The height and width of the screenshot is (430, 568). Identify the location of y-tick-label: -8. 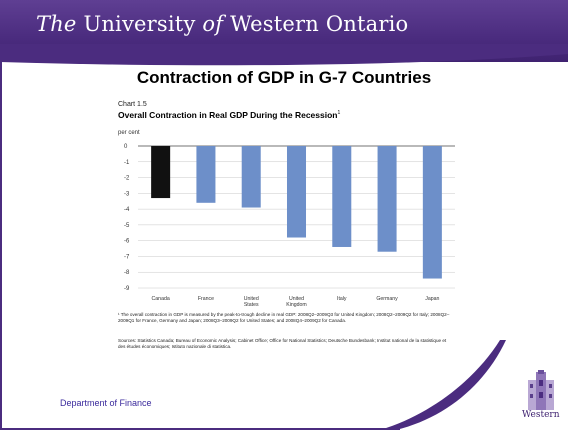
(127, 273).